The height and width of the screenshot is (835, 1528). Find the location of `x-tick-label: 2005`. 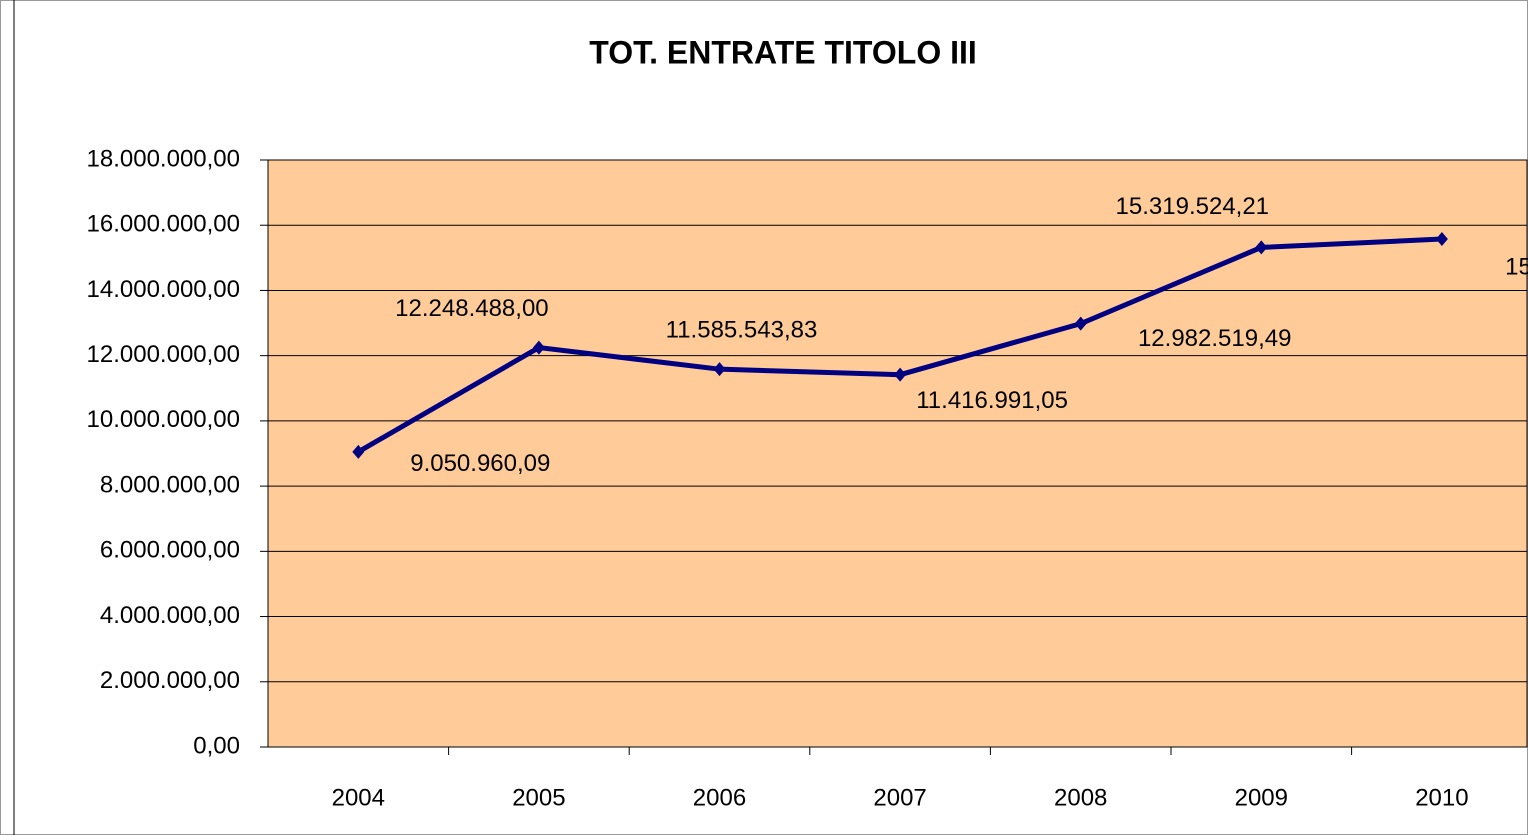

x-tick-label: 2005 is located at coordinates (538, 797).